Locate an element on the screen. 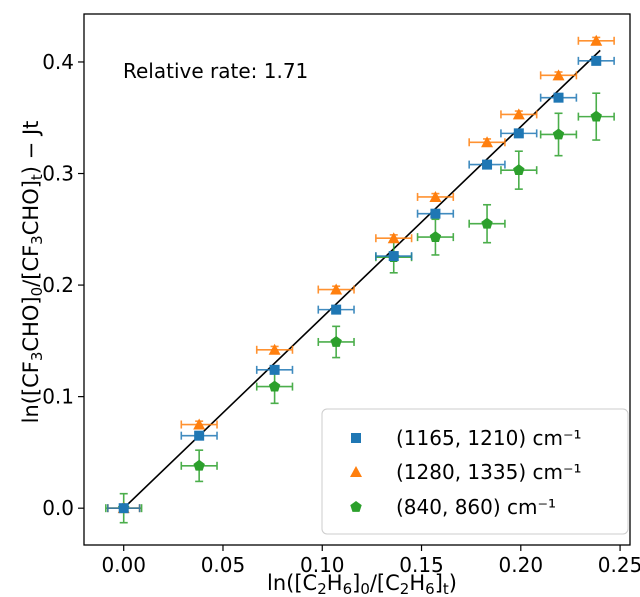 This screenshot has height=597, width=640. x-axis-label: ln([C2H6]0/[C2H6]t) is located at coordinates (362, 584).